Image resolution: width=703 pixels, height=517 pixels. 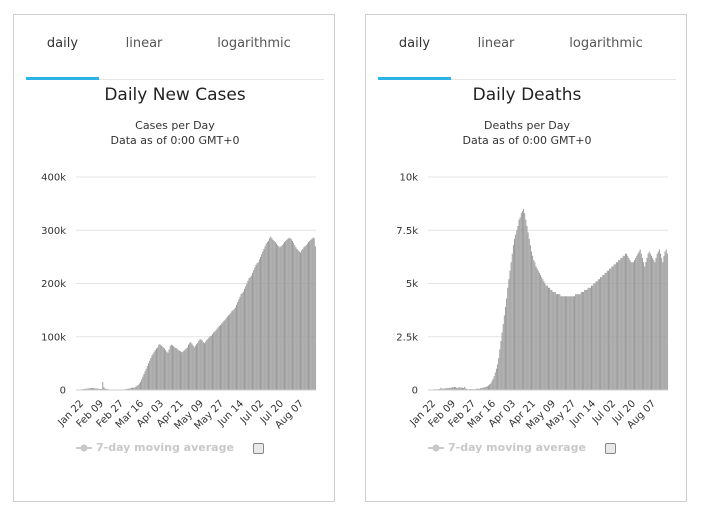 I want to click on y-tick-label: 0, so click(x=63, y=391).